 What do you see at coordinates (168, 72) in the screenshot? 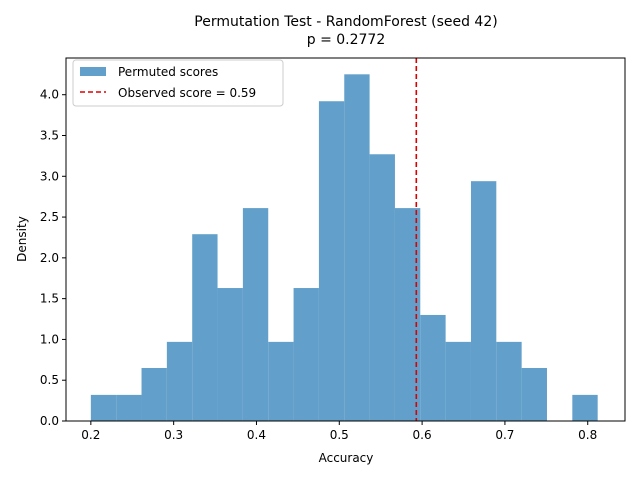
I see `legend-label-permuted: Permuted scores` at bounding box center [168, 72].